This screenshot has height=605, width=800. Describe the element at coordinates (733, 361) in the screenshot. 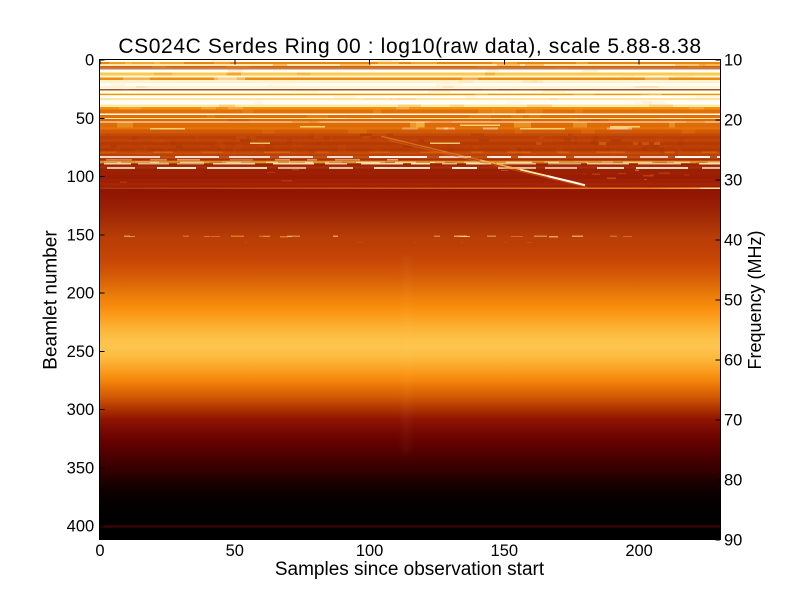

I see `svg-text: 60` at that location.